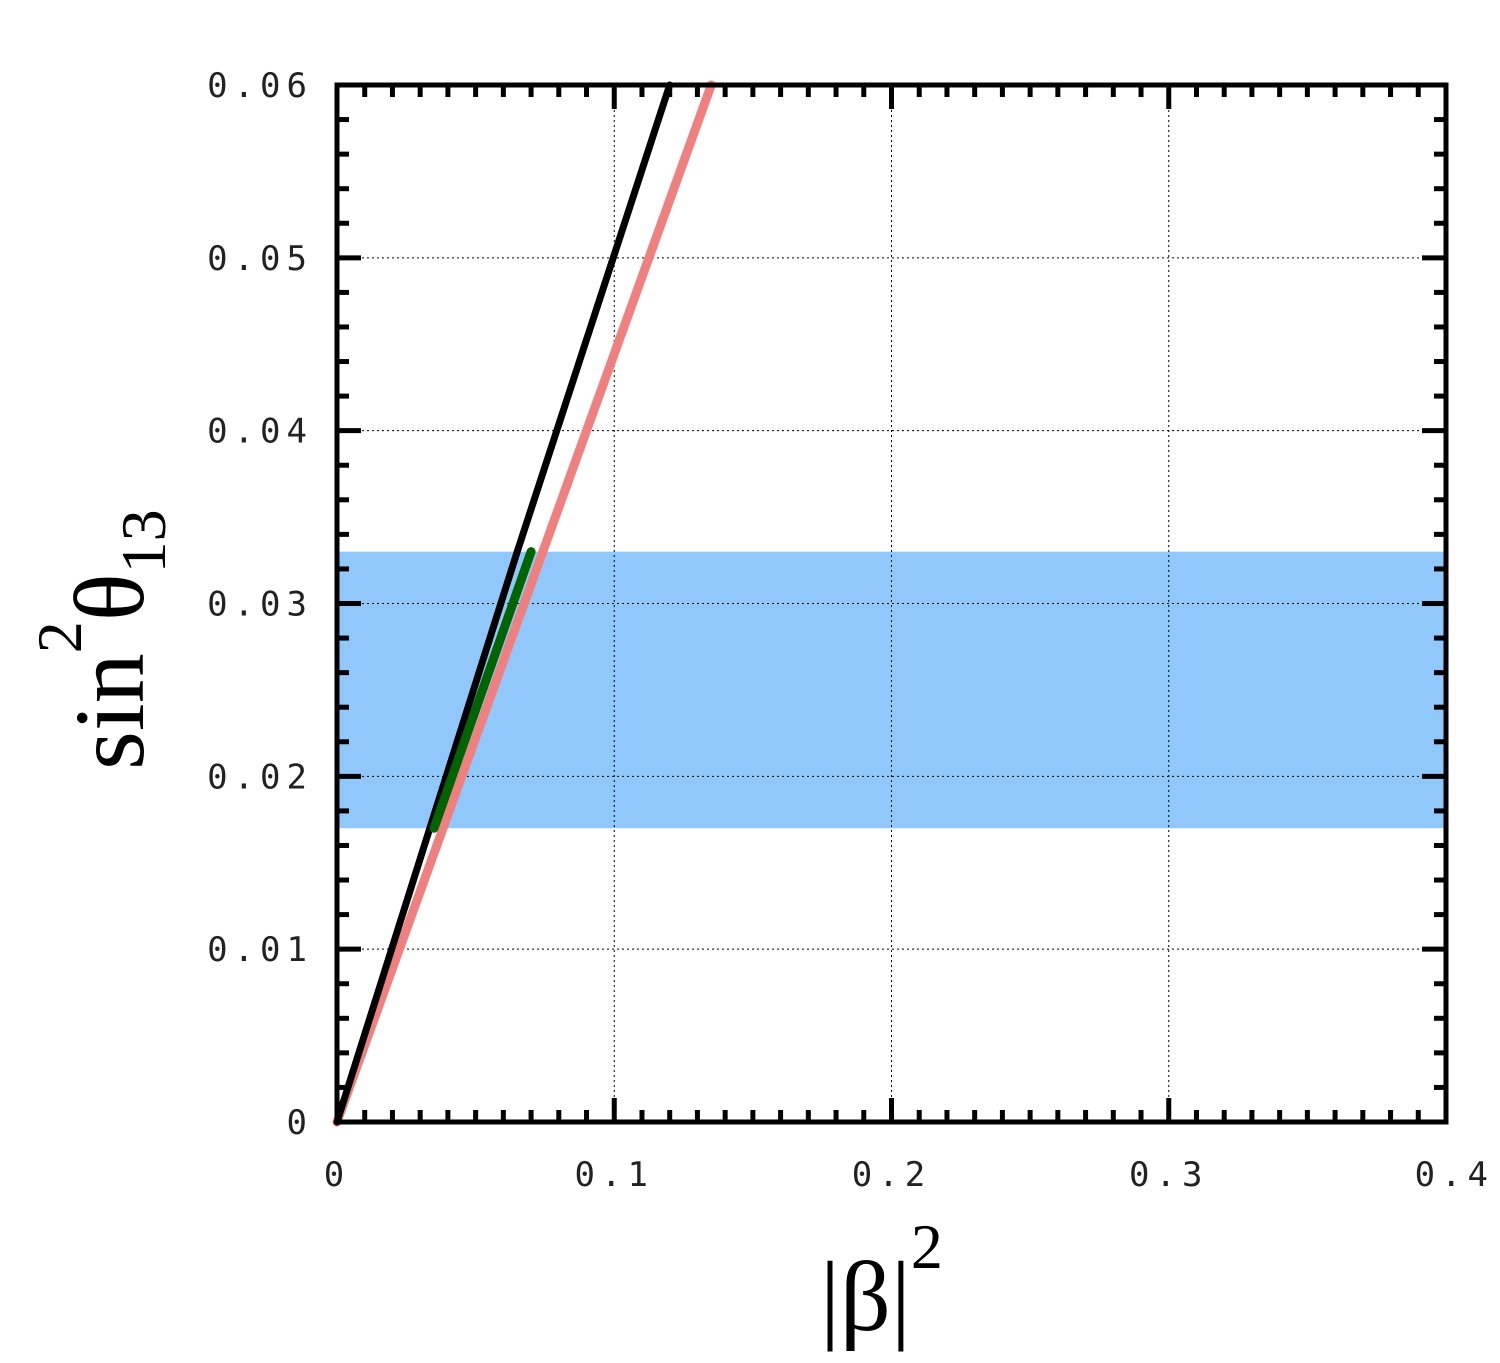 Image resolution: width=1500 pixels, height=1363 pixels. What do you see at coordinates (109, 597) in the screenshot?
I see `y-axis-title-theta: θ` at bounding box center [109, 597].